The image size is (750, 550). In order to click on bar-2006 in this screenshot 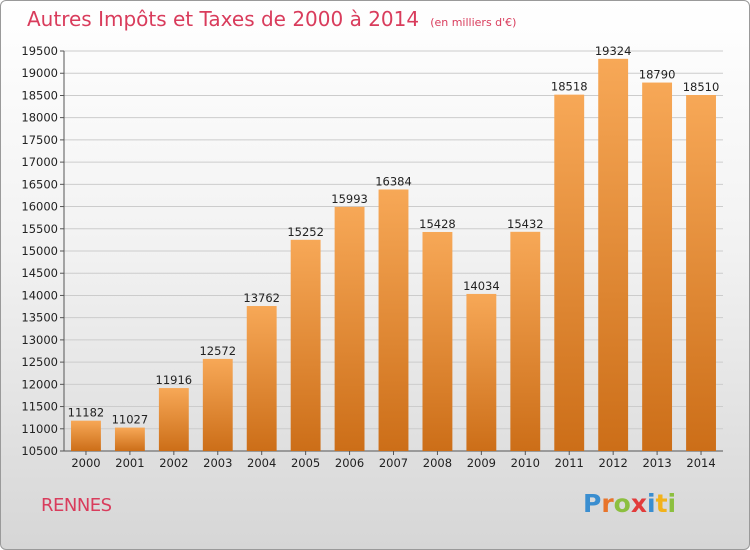, I will do `click(349, 328)`.